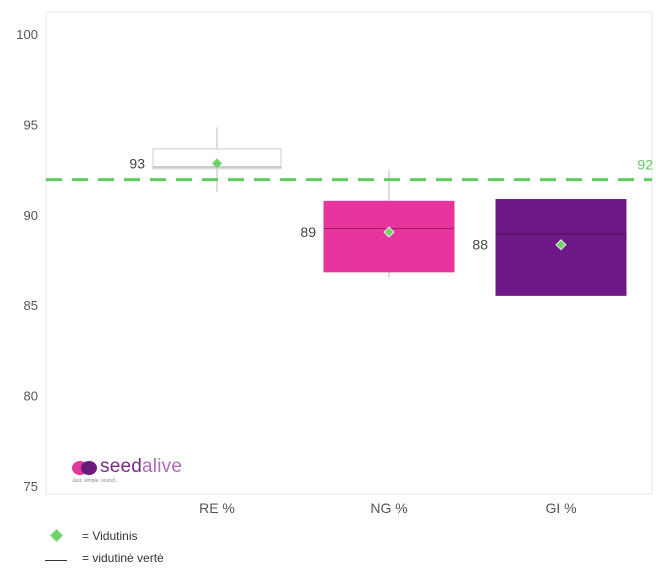 The width and height of the screenshot is (656, 571). What do you see at coordinates (56, 560) in the screenshot?
I see `median-line-icon` at bounding box center [56, 560].